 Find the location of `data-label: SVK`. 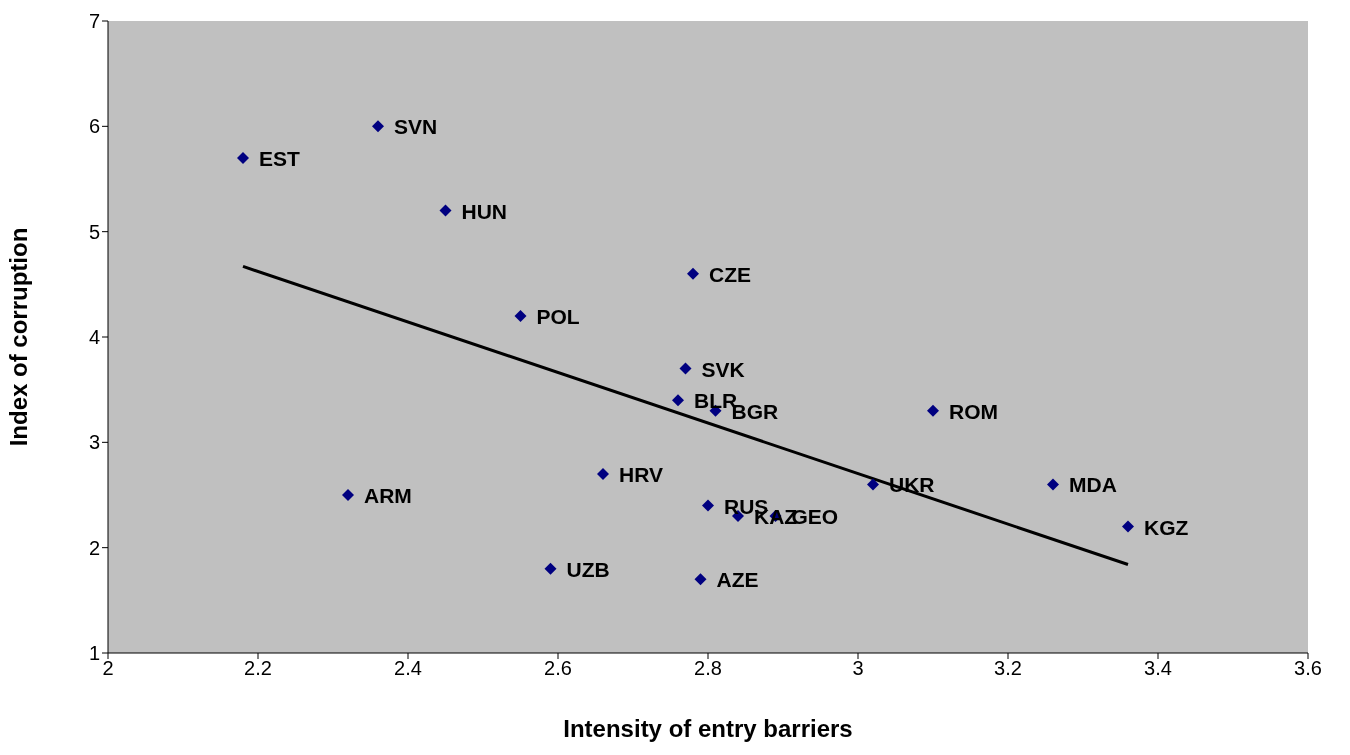

data-label: SVK is located at coordinates (723, 369).